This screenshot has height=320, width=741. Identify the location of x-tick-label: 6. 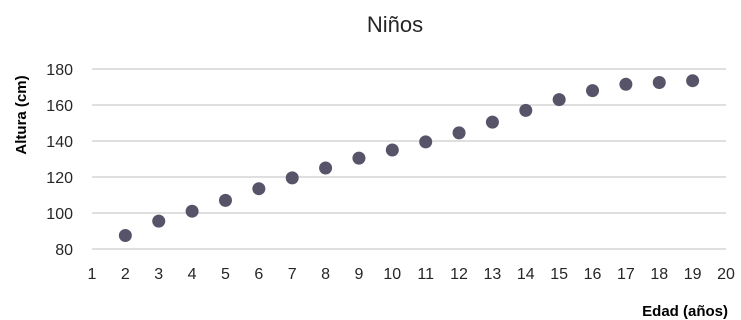
(258, 274).